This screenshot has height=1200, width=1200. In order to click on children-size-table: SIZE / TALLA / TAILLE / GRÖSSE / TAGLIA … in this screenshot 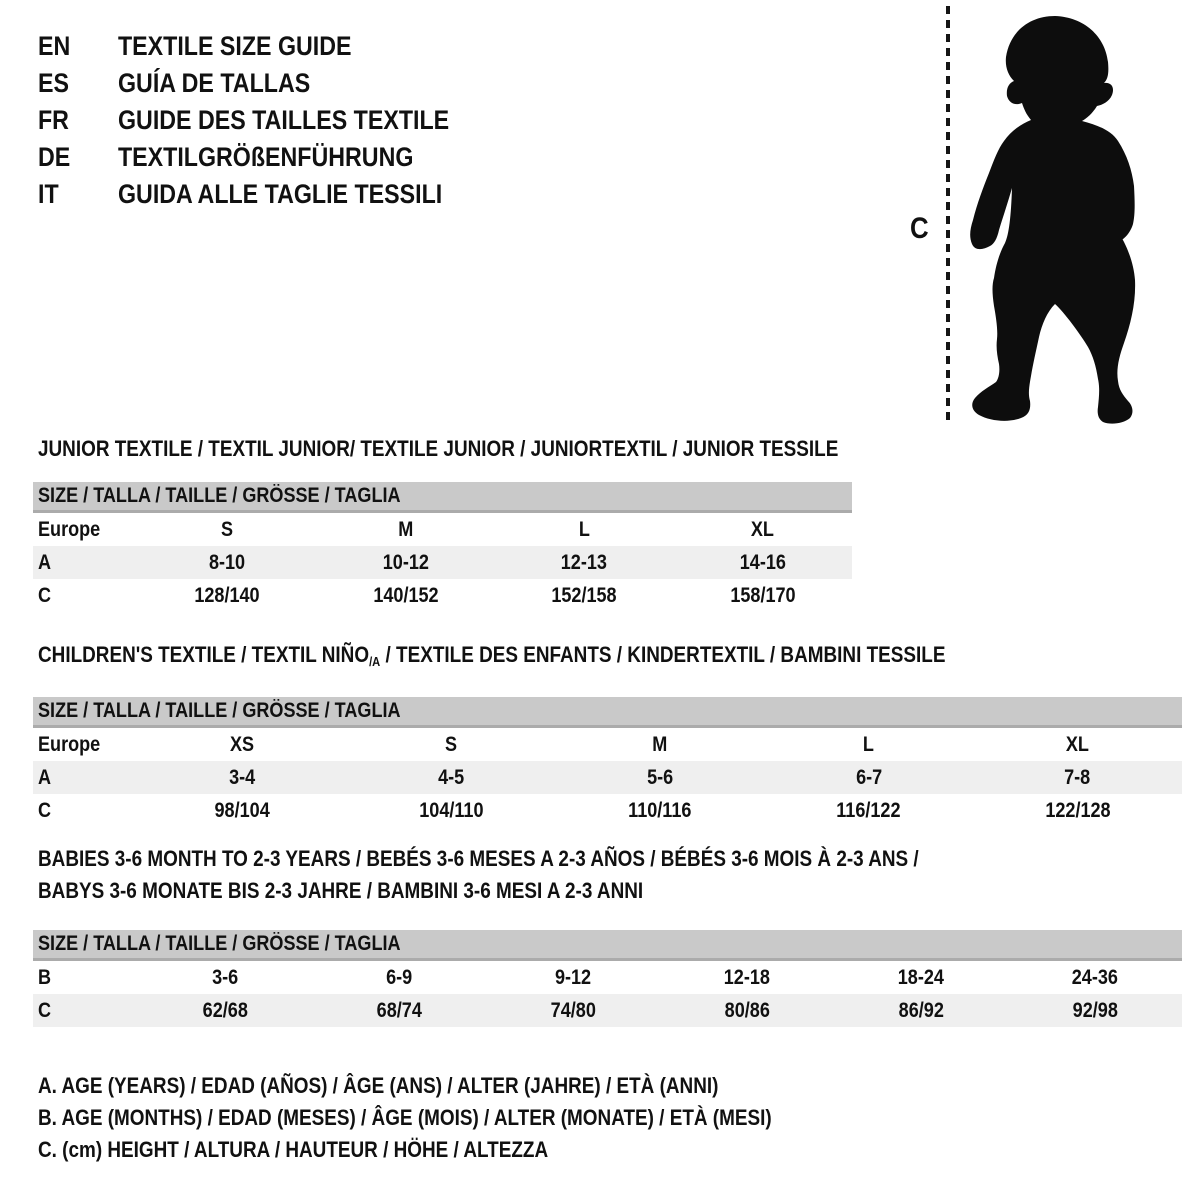, I will do `click(607, 762)`.